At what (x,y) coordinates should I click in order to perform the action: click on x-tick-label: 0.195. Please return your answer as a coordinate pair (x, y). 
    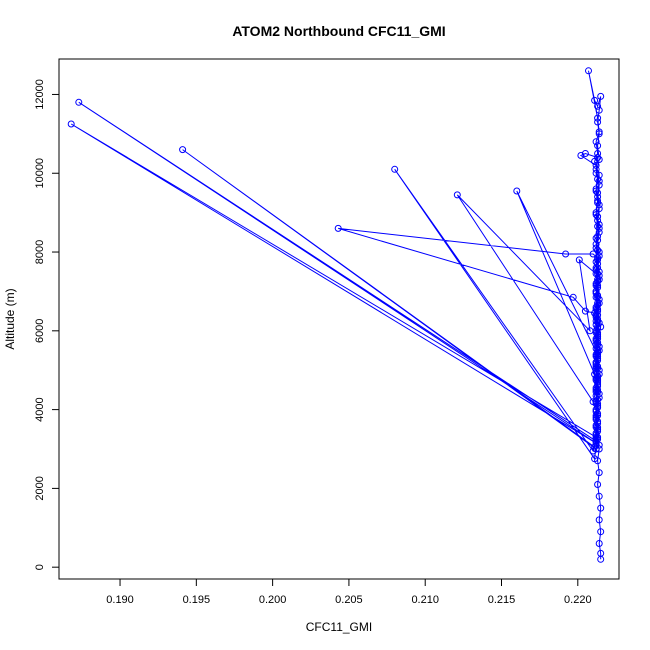
    Looking at the image, I should click on (197, 600).